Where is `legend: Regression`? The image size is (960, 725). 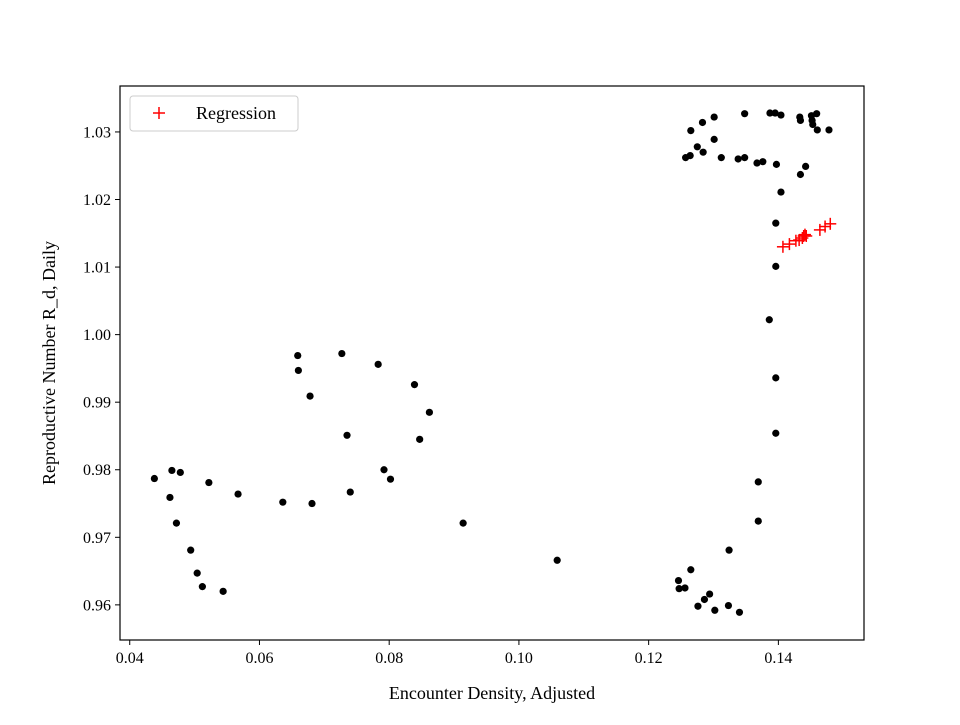 legend: Regression is located at coordinates (214, 113).